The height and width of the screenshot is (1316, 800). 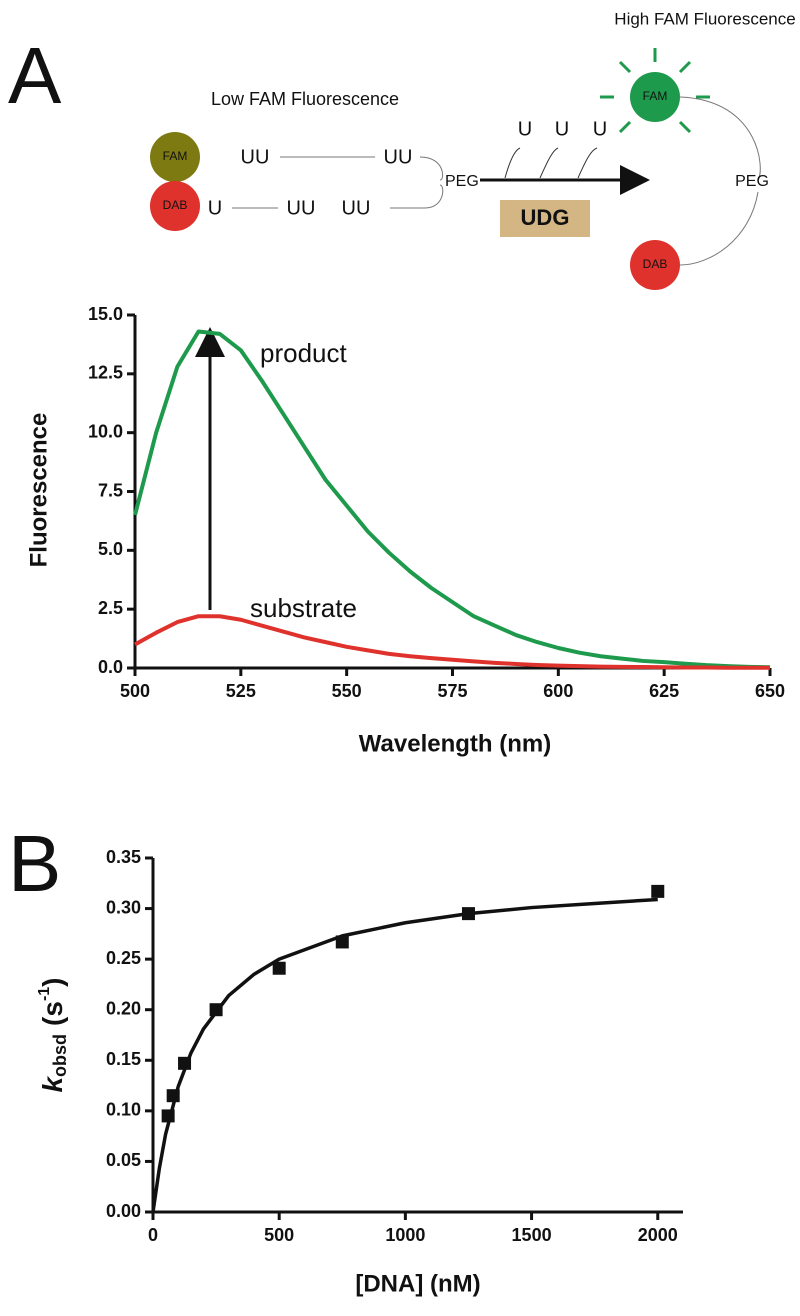 What do you see at coordinates (123, 1211) in the screenshot?
I see `y-tick-label: 0.00` at bounding box center [123, 1211].